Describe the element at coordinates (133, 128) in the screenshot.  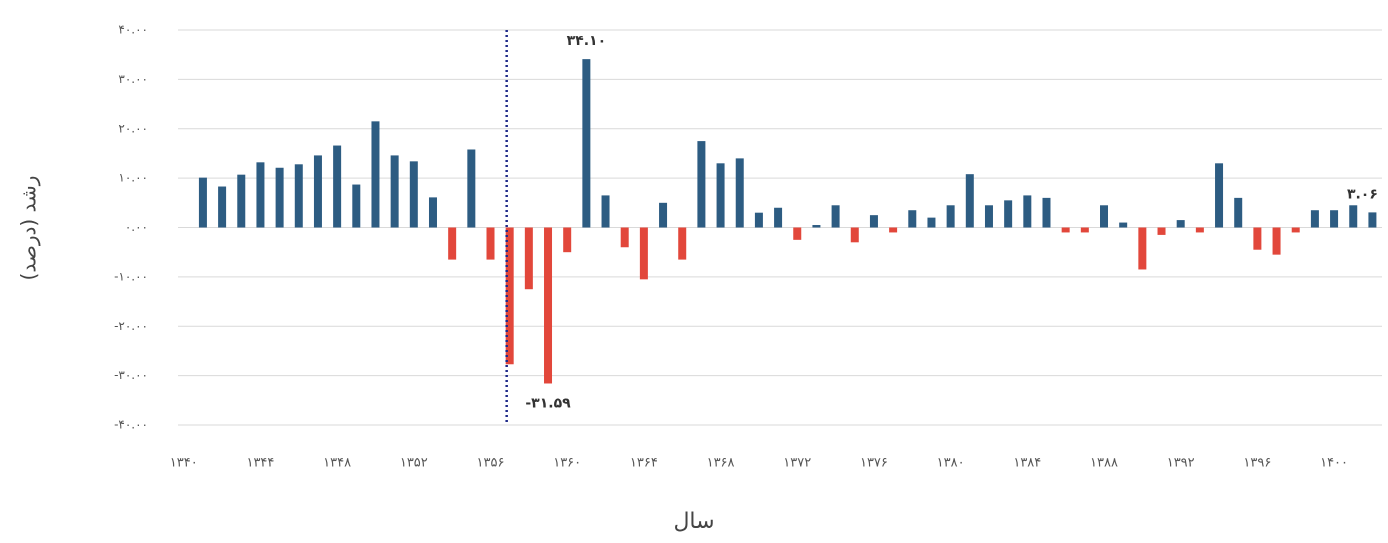
I see `y-tick-label: ۲۰.۰۰` at that location.